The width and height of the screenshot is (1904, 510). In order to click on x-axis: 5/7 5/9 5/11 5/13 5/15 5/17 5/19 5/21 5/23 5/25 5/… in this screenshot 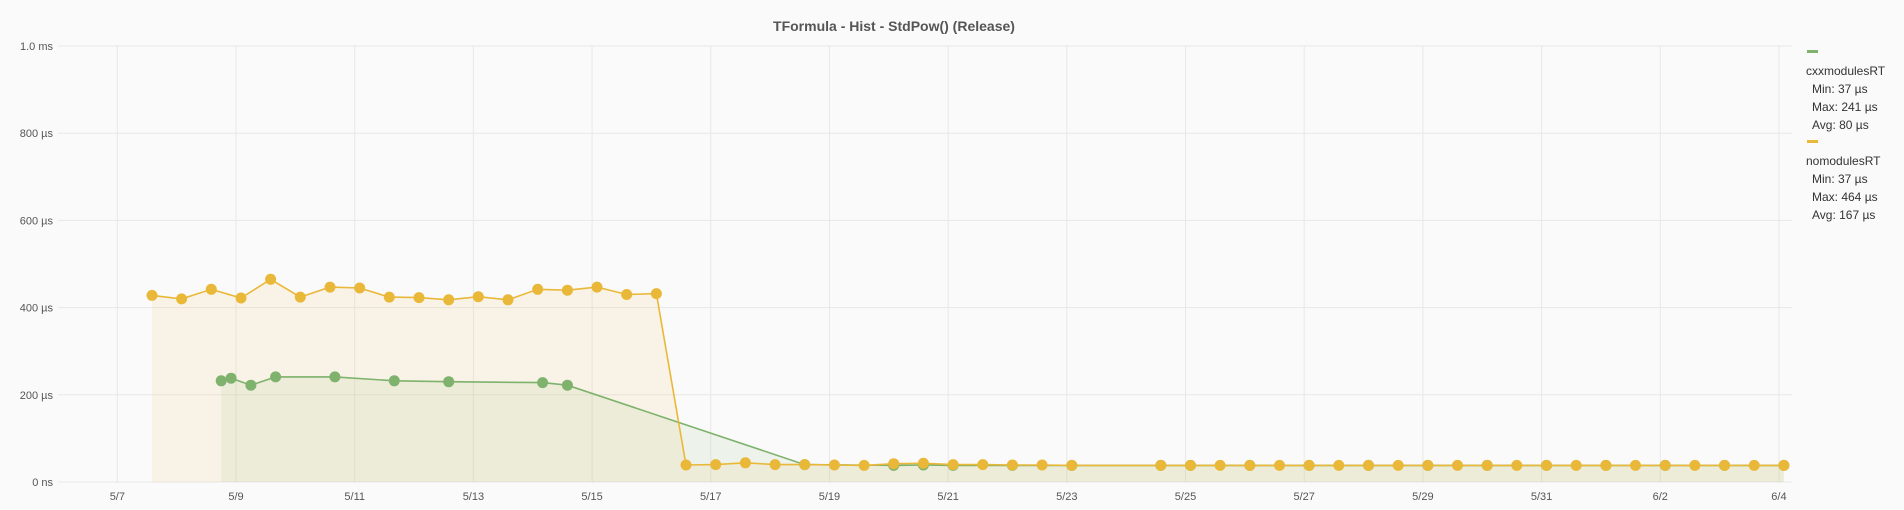, I will do `click(948, 497)`.